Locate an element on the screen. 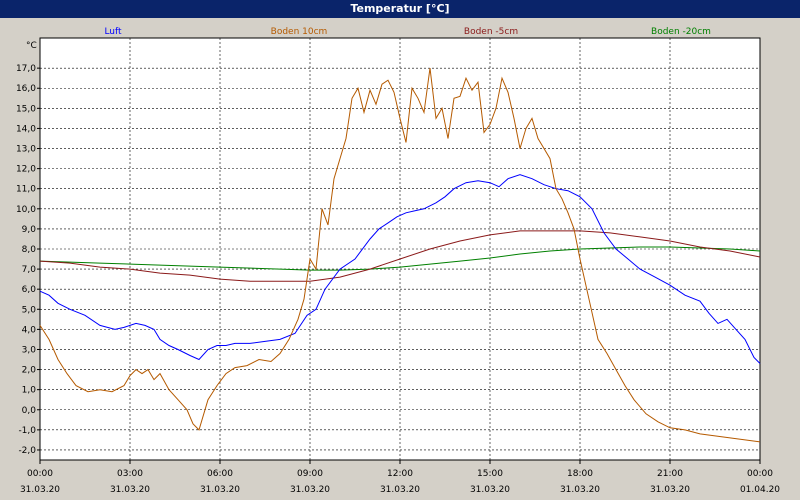  y-tick-label: 17,0 is located at coordinates (26, 69).